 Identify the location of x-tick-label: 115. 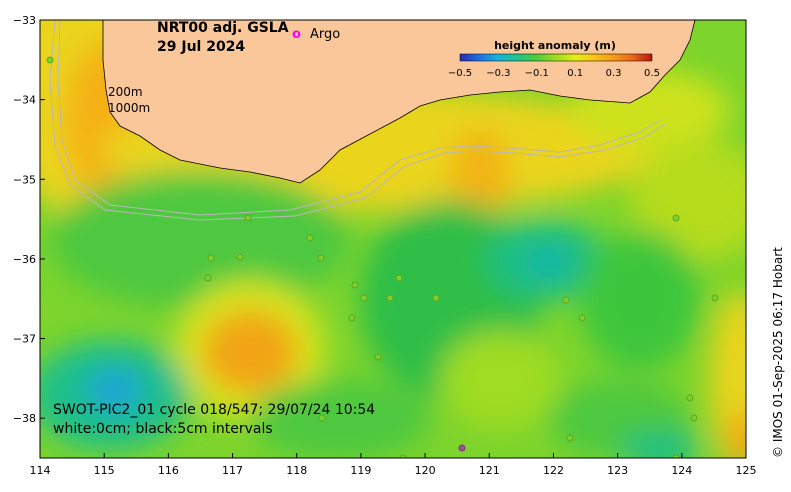
(104, 470).